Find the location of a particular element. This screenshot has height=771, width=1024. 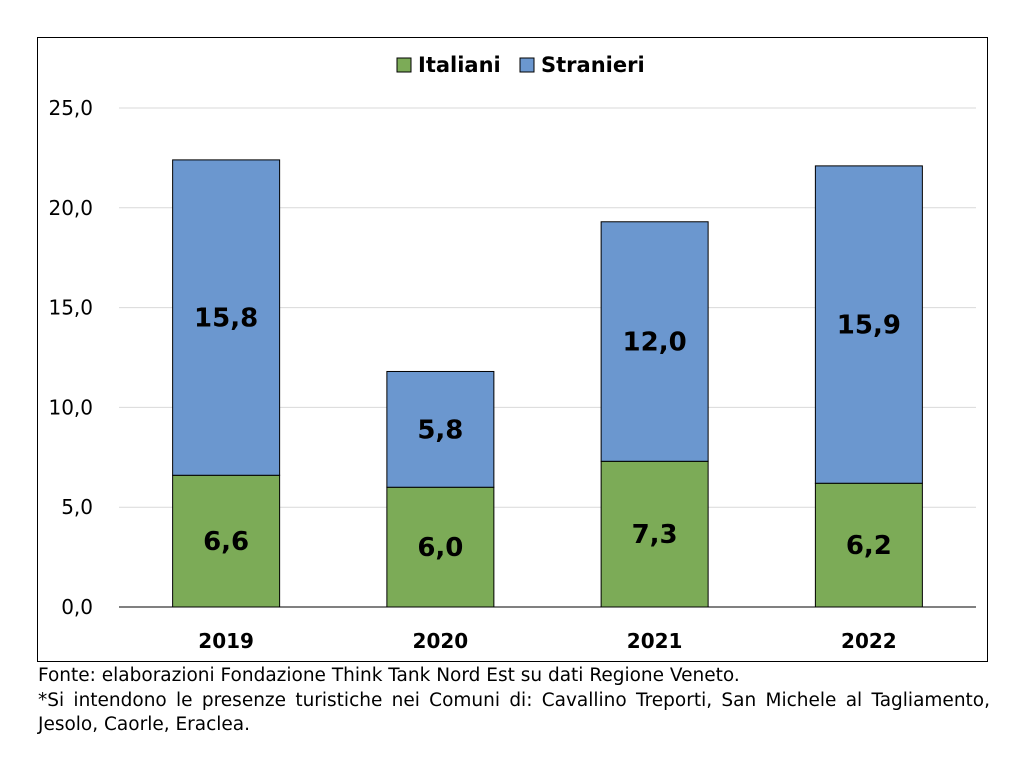

data-label: 6,6 is located at coordinates (226, 542).